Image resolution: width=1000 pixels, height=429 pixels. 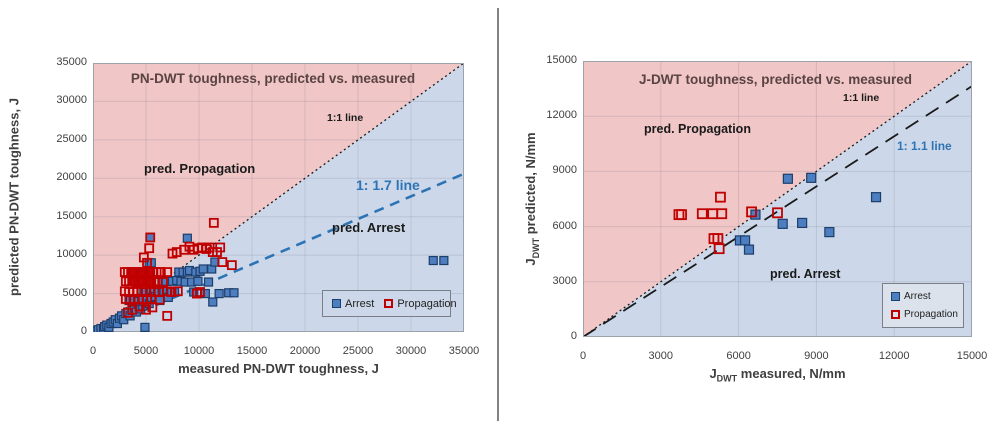 What do you see at coordinates (278, 252) in the screenshot?
I see `ratio-line` at bounding box center [278, 252].